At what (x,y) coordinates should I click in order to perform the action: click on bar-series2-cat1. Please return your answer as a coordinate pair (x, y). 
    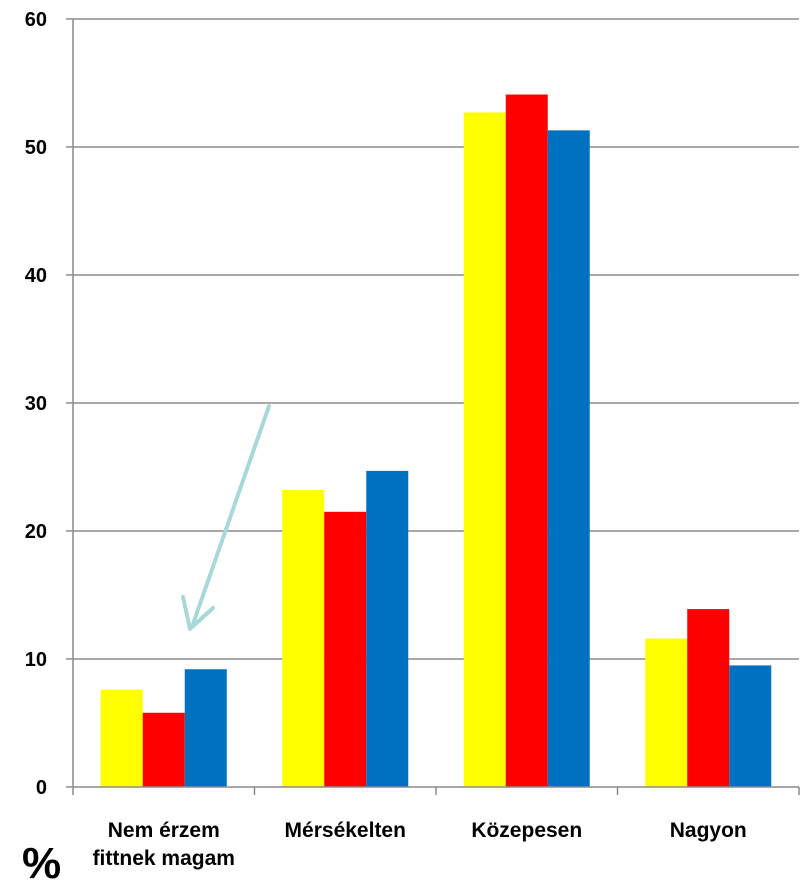
    Looking at the image, I should click on (163, 749).